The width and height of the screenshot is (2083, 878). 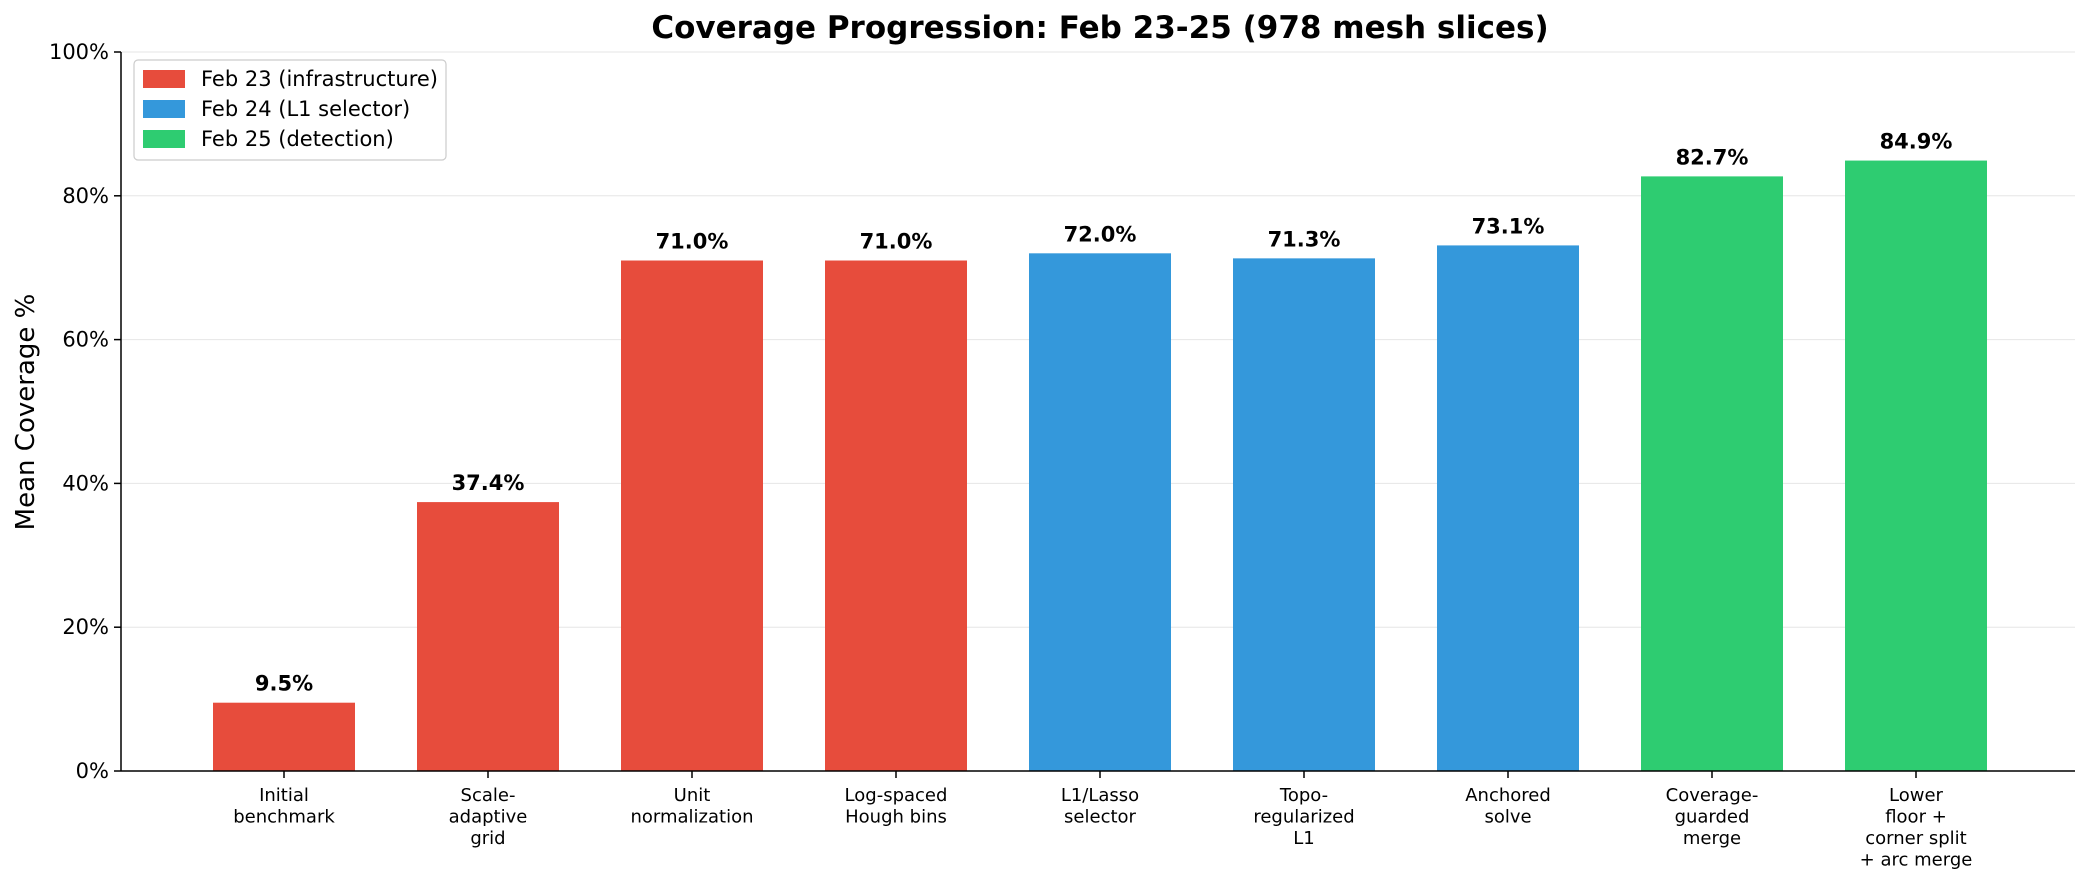 I want to click on x-tick-label: L1/Lasso, so click(x=1100, y=795).